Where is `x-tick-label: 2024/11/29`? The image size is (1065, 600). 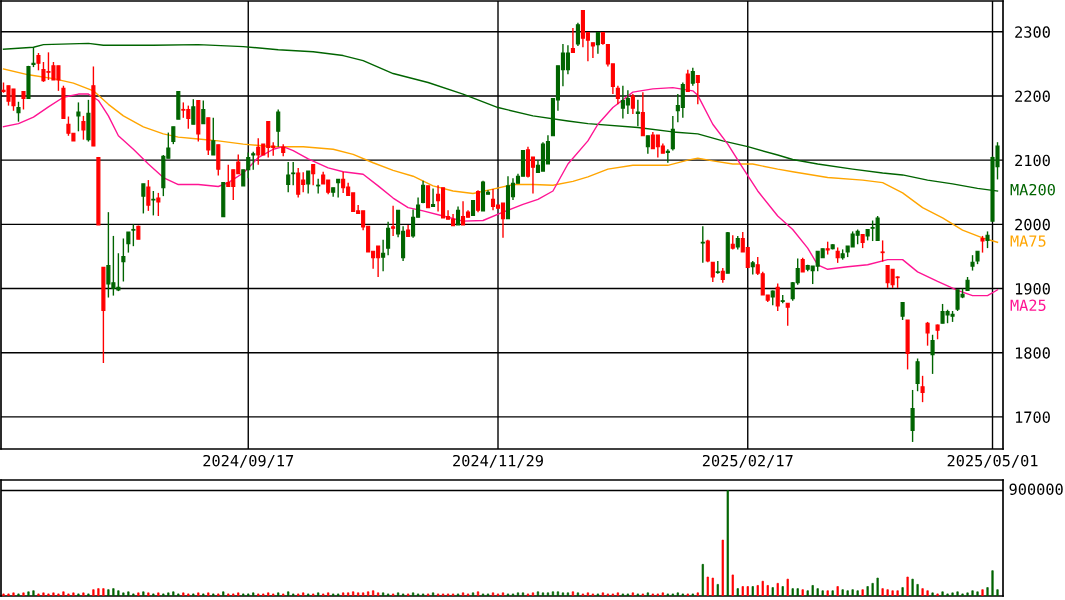 x-tick-label: 2024/11/29 is located at coordinates (498, 461).